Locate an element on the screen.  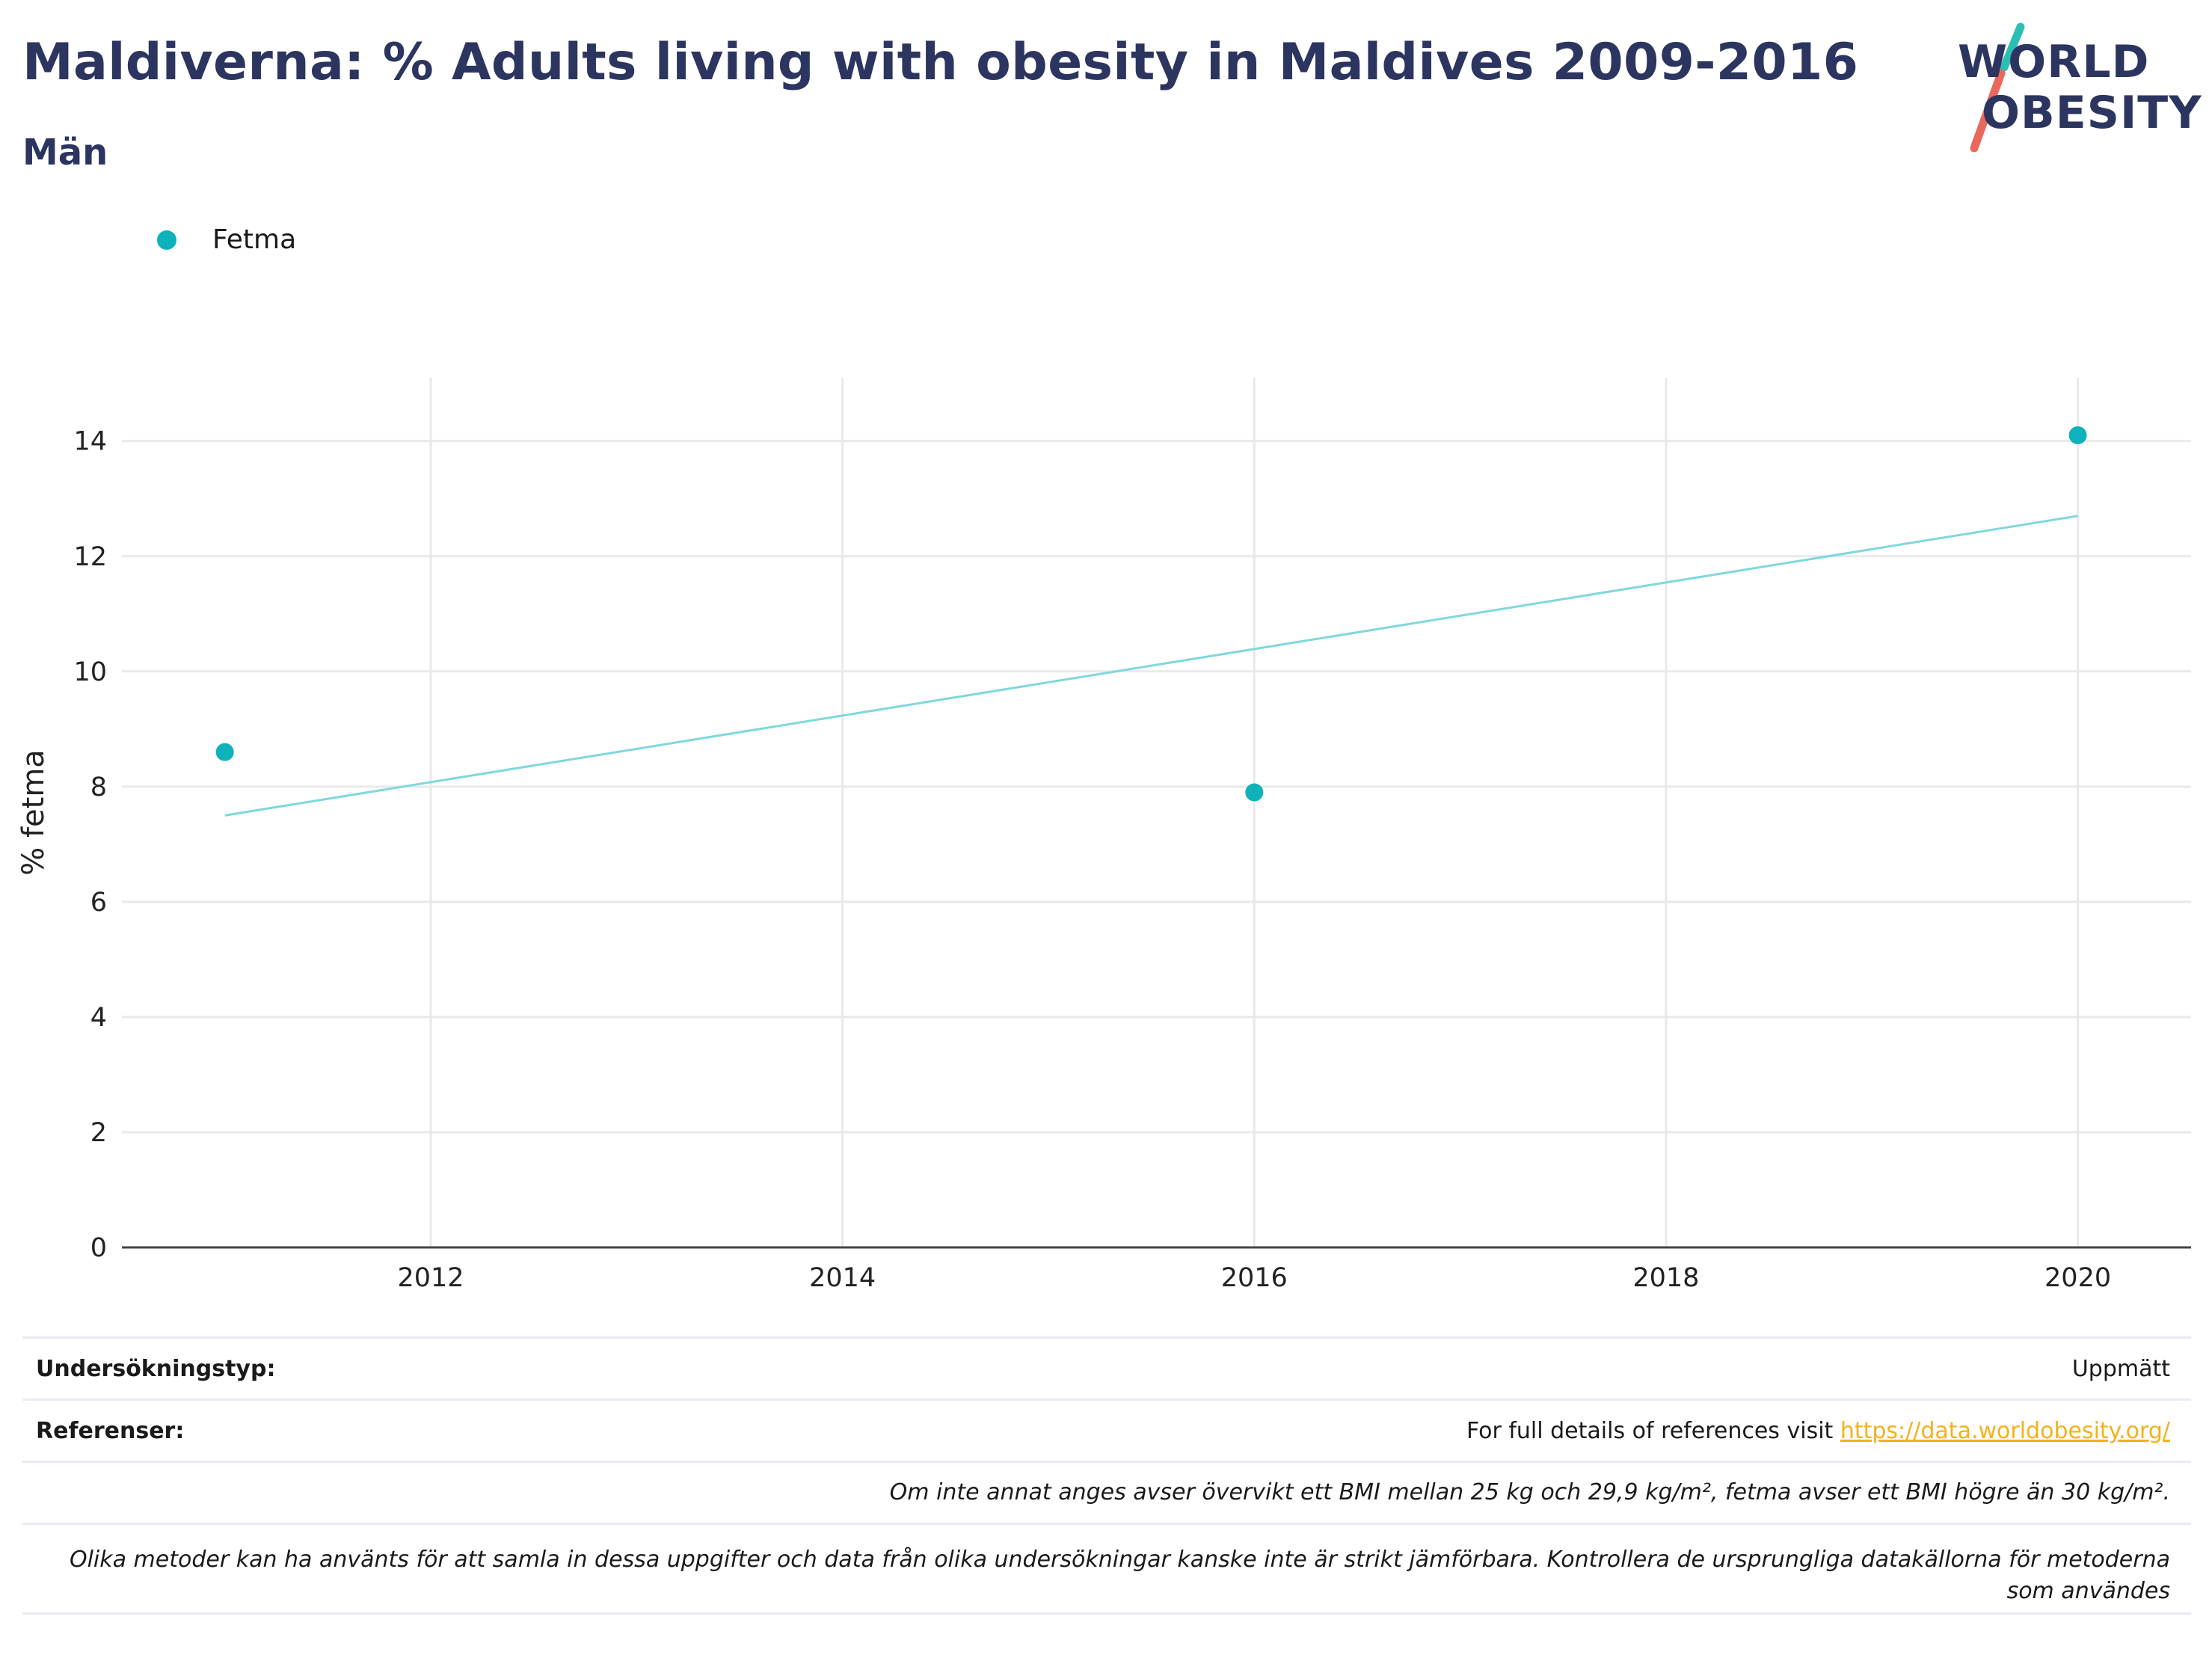
y-tick-label: 14 is located at coordinates (90, 442).